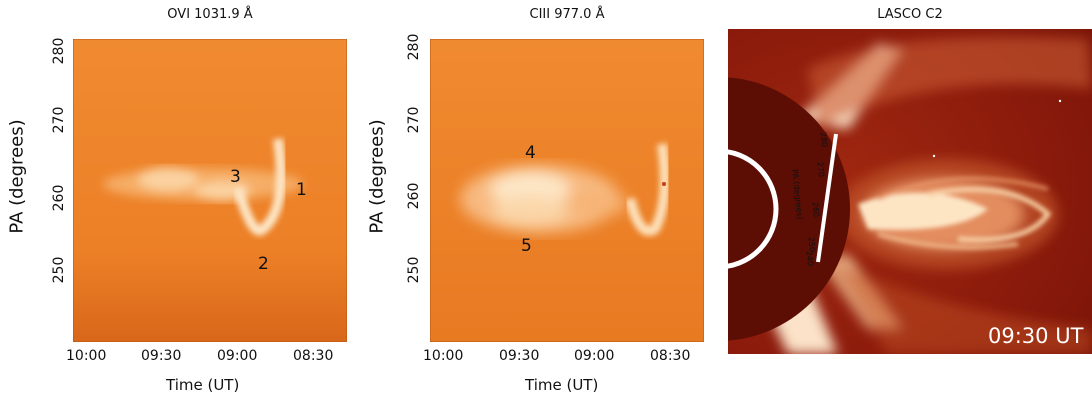 The width and height of the screenshot is (1092, 403). What do you see at coordinates (210, 14) in the screenshot?
I see `panel-title: OVI 1031.9 Å` at bounding box center [210, 14].